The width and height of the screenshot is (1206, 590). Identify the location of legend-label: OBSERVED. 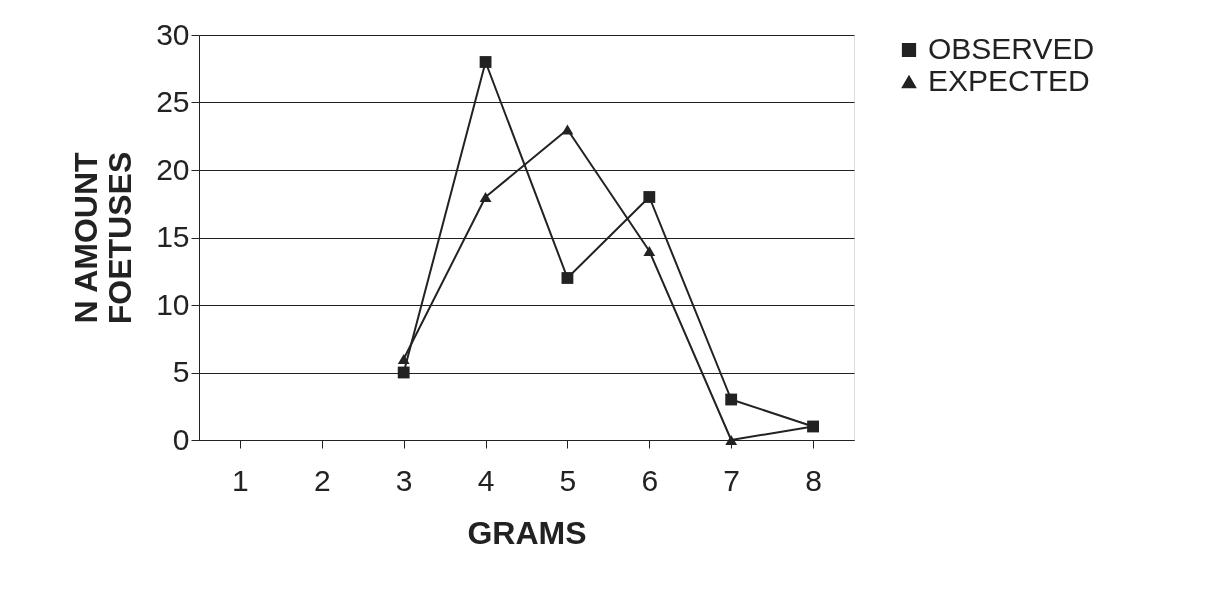
(1011, 48).